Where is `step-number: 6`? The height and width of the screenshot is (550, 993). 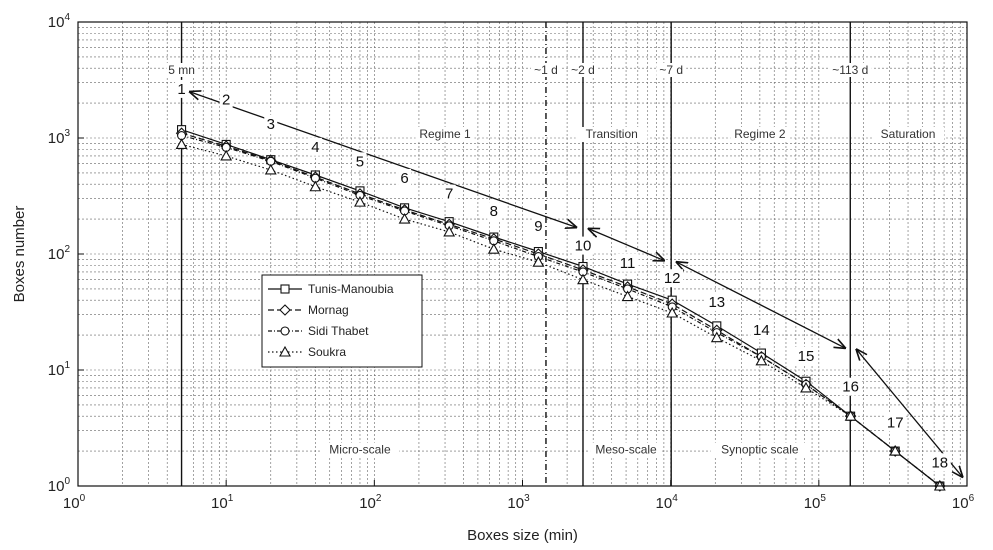 step-number: 6 is located at coordinates (404, 178).